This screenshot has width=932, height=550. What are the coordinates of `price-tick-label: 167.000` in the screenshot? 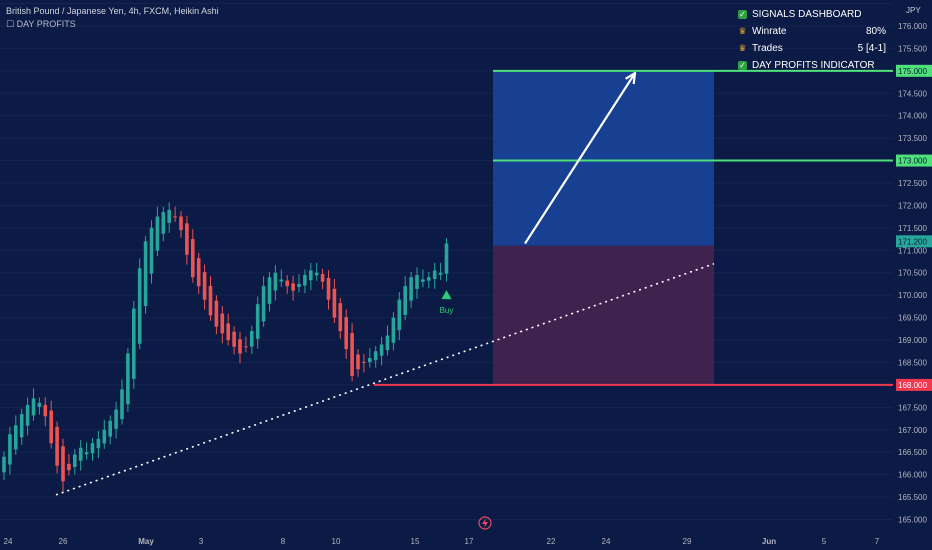 It's located at (912, 430).